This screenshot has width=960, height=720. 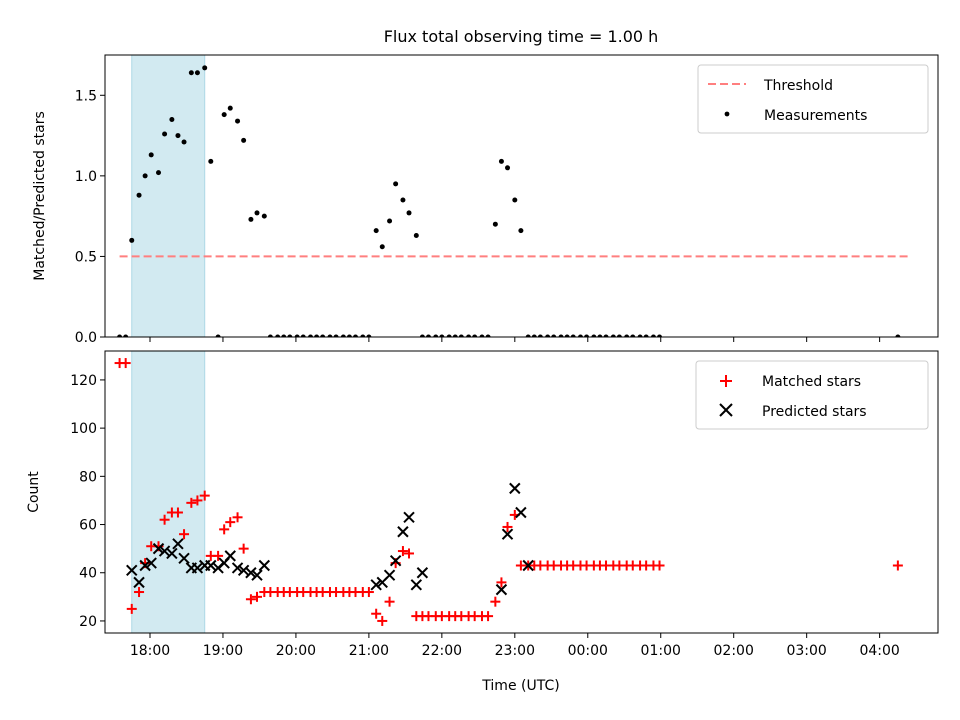 I want to click on top-y-tick-label: 1.0, so click(x=86, y=177).